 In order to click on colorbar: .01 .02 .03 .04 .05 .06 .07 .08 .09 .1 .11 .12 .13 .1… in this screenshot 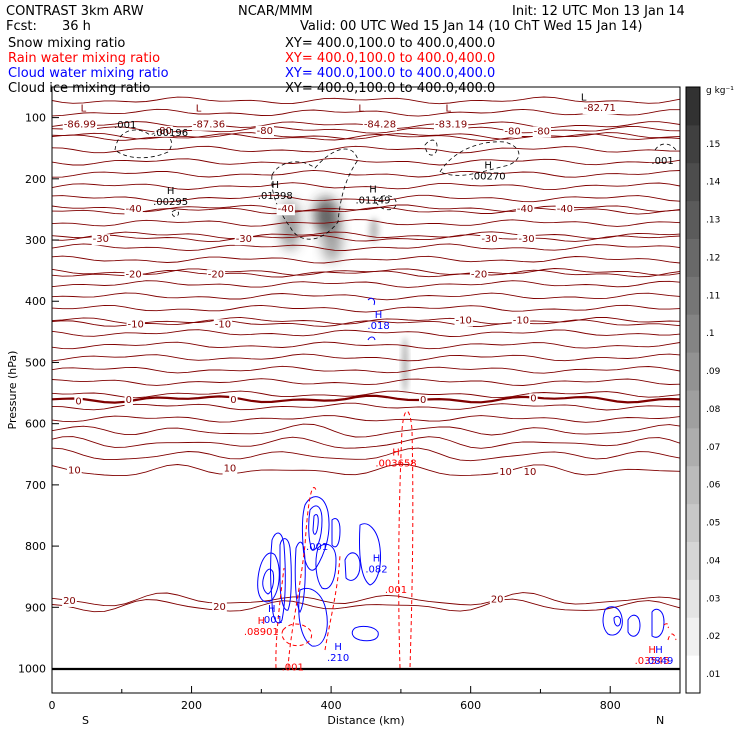, I will do `click(703, 390)`.